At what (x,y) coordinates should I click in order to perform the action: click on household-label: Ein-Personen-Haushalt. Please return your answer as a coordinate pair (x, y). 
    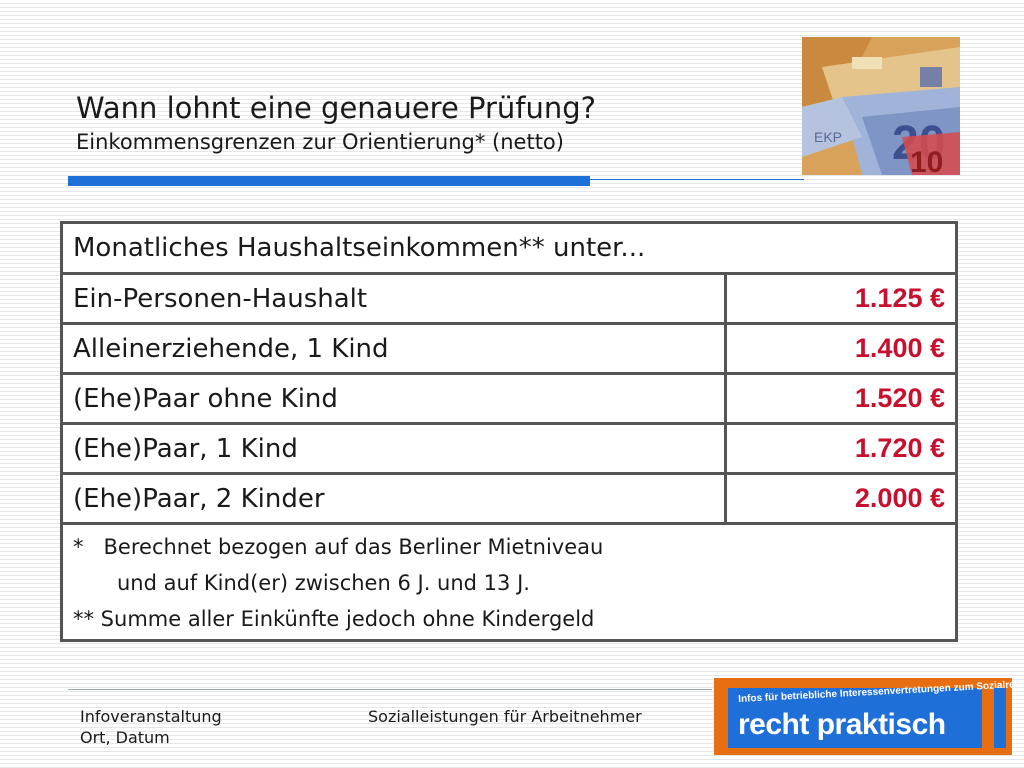
    Looking at the image, I should click on (393, 298).